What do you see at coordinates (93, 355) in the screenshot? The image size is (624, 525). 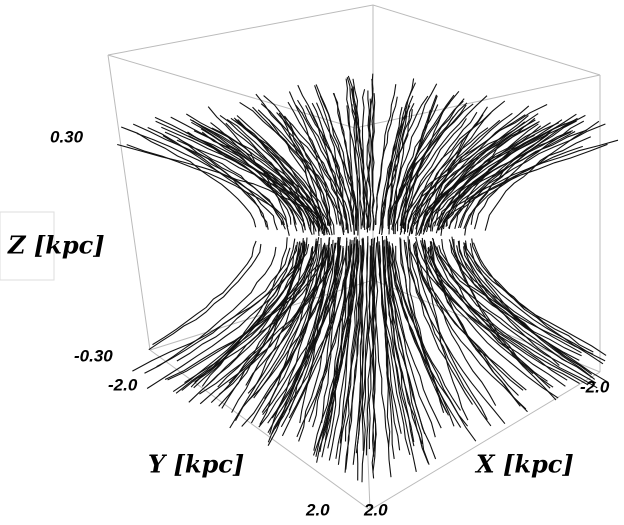 I see `z-tick: -0.30` at bounding box center [93, 355].